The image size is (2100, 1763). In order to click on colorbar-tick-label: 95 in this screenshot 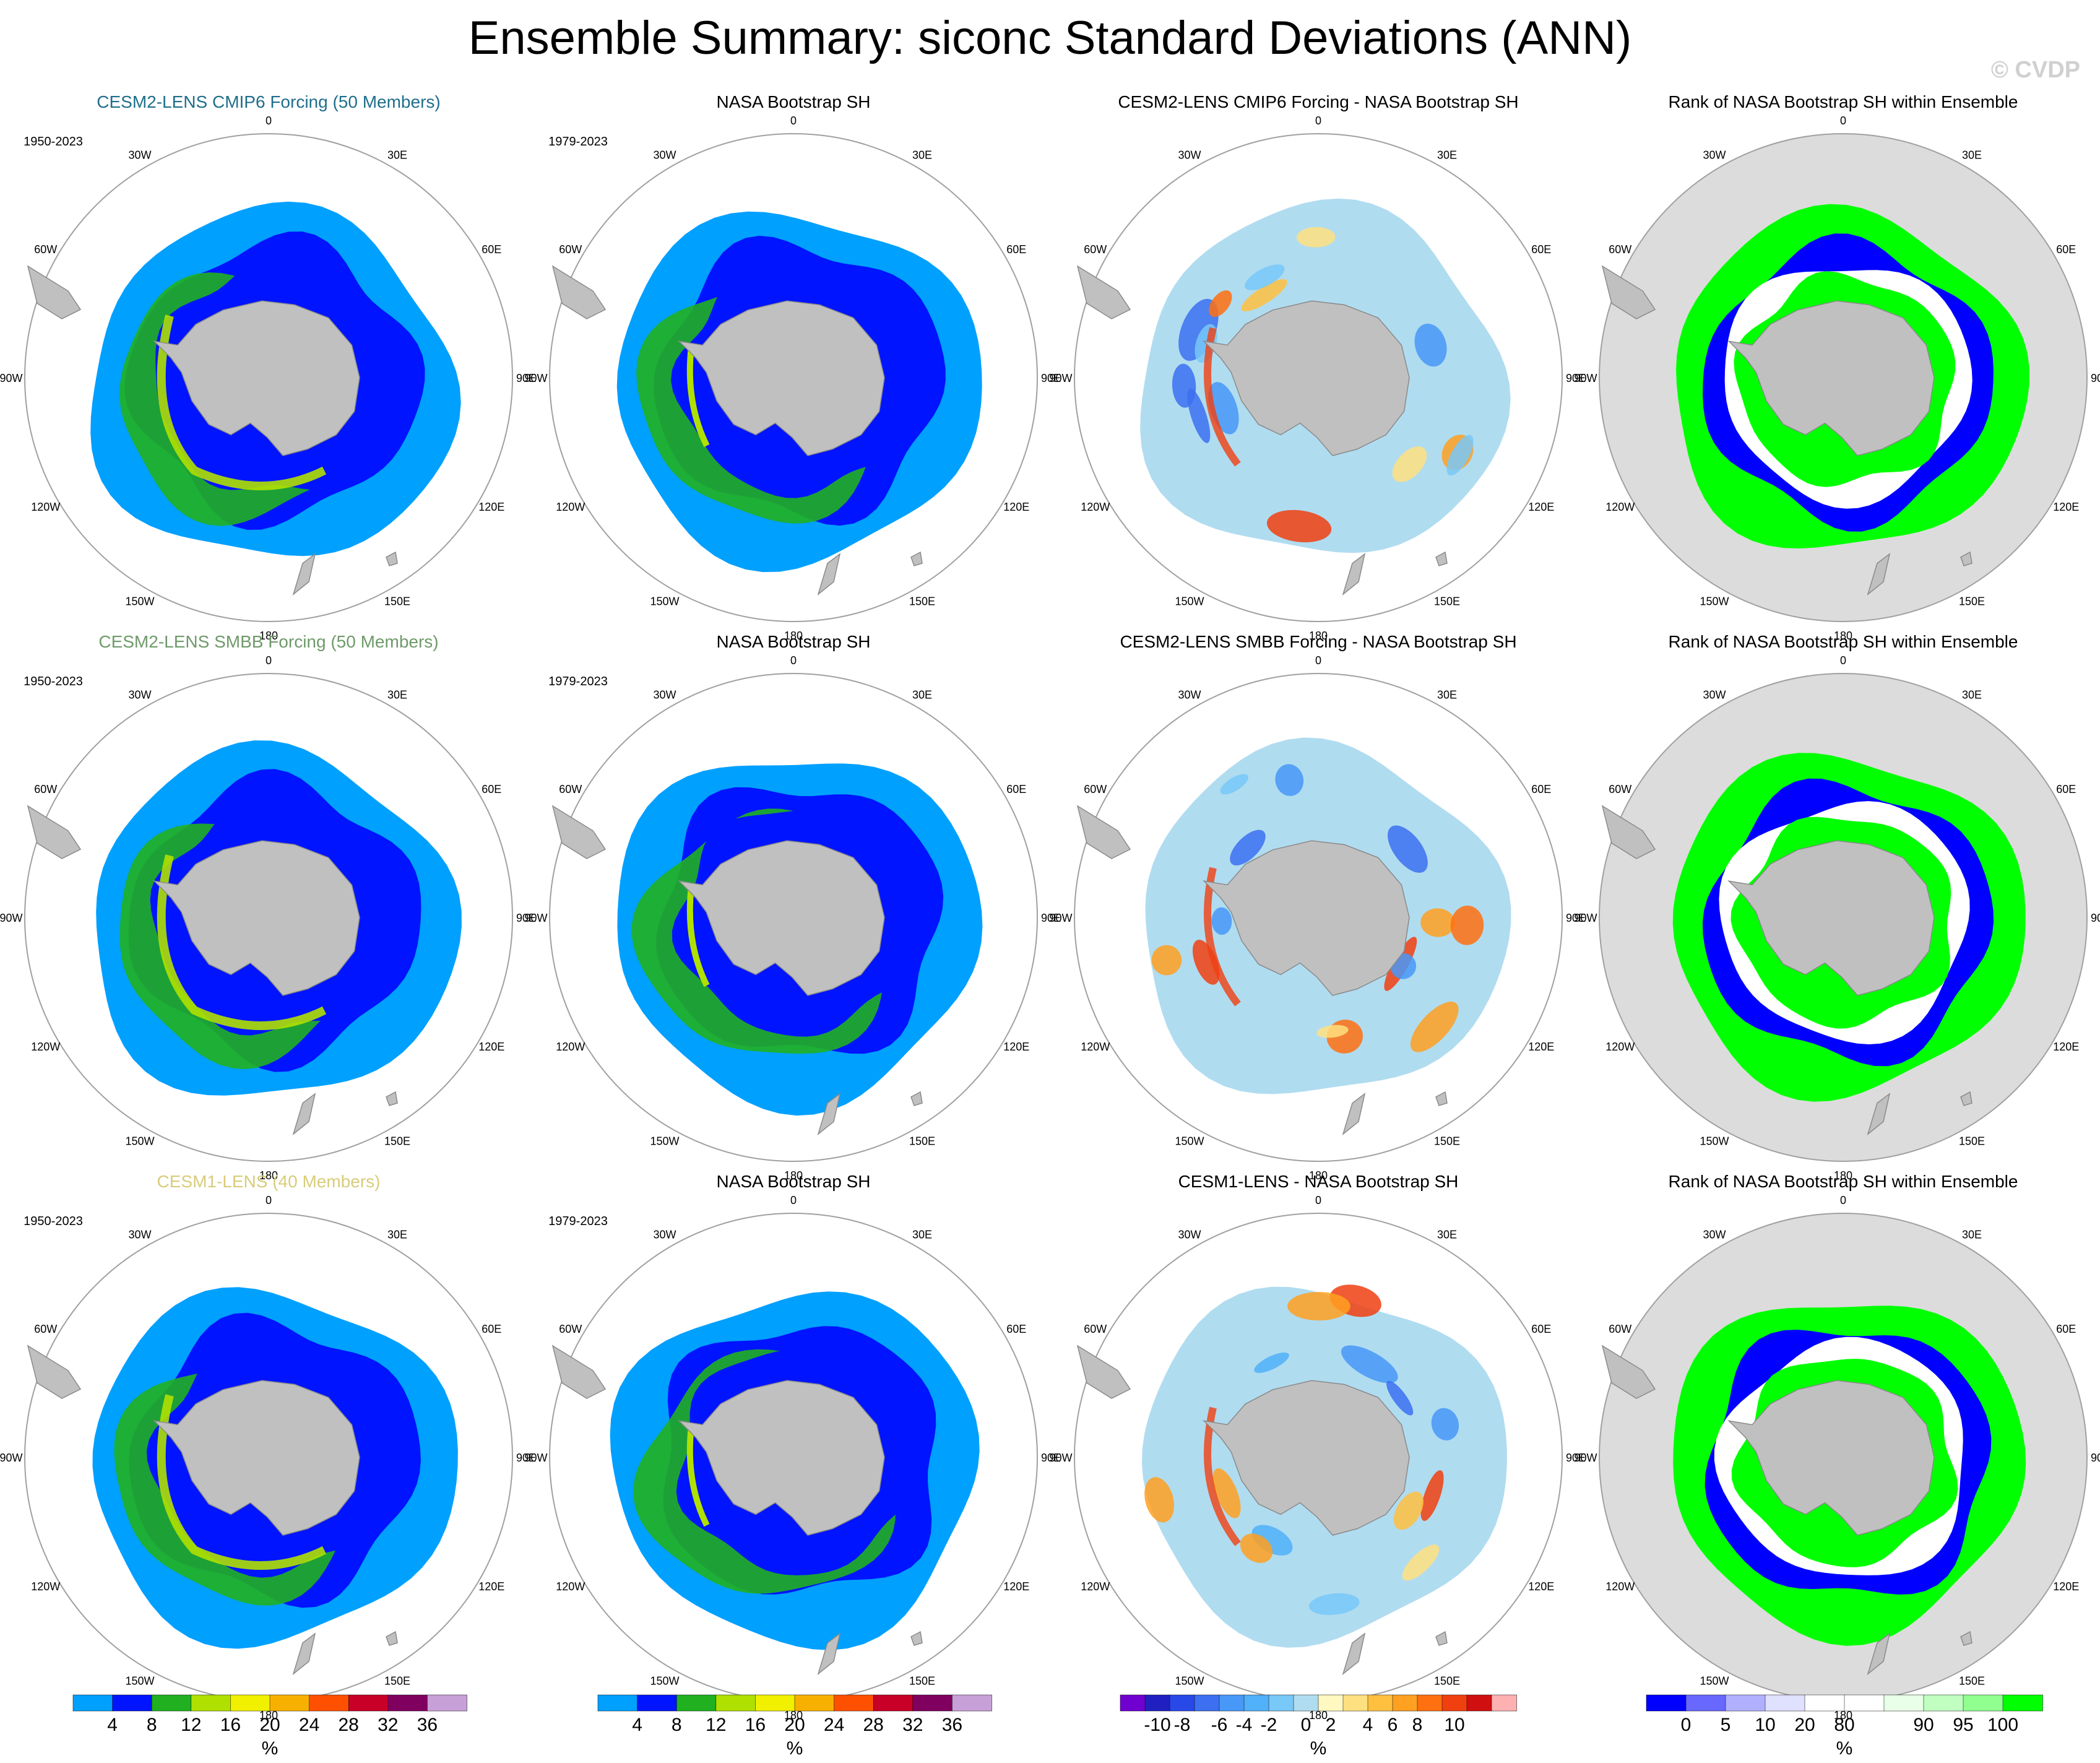, I will do `click(1963, 1725)`.